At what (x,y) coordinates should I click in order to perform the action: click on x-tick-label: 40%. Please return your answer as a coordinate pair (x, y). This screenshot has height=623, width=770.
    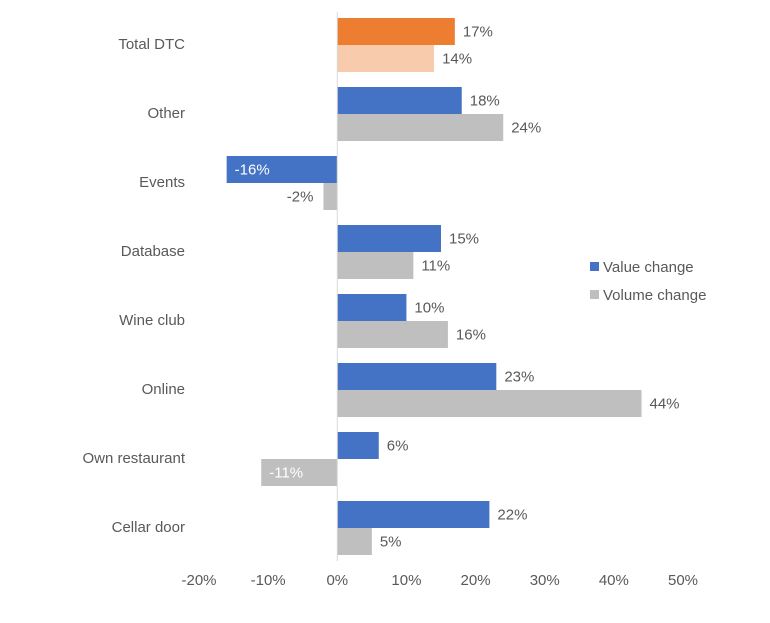
    Looking at the image, I should click on (614, 580).